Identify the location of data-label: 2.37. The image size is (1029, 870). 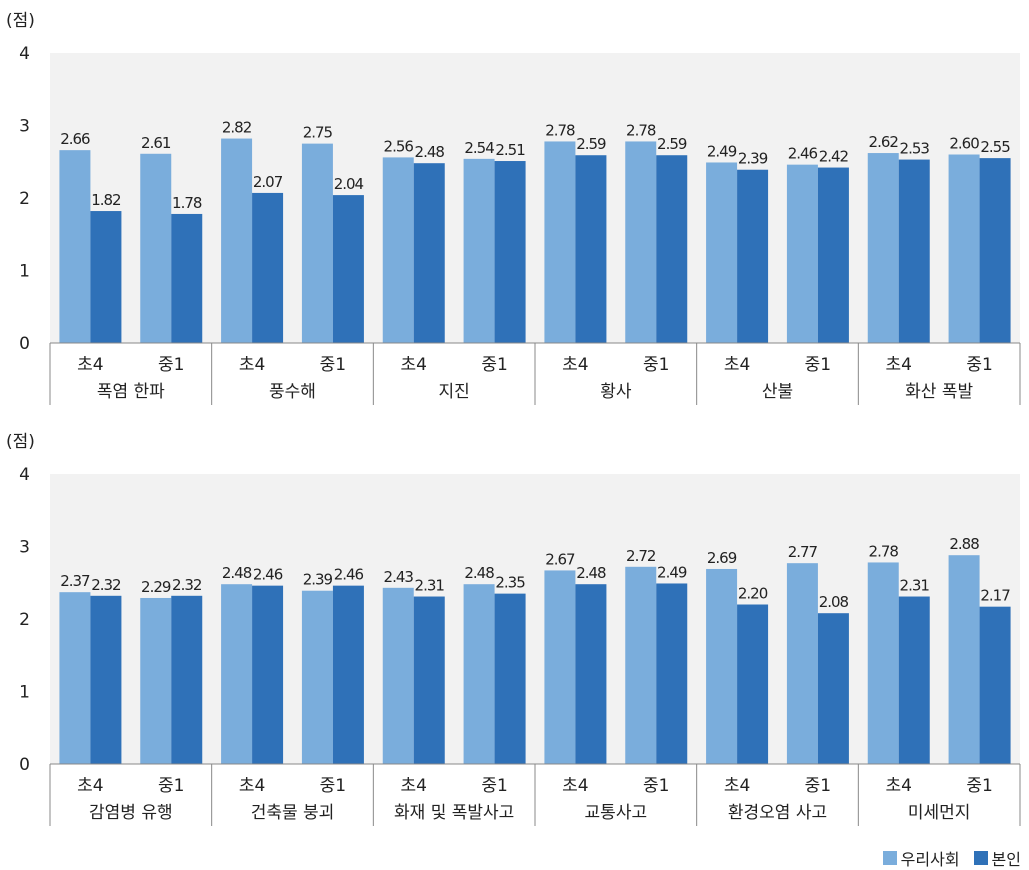
(75, 581).